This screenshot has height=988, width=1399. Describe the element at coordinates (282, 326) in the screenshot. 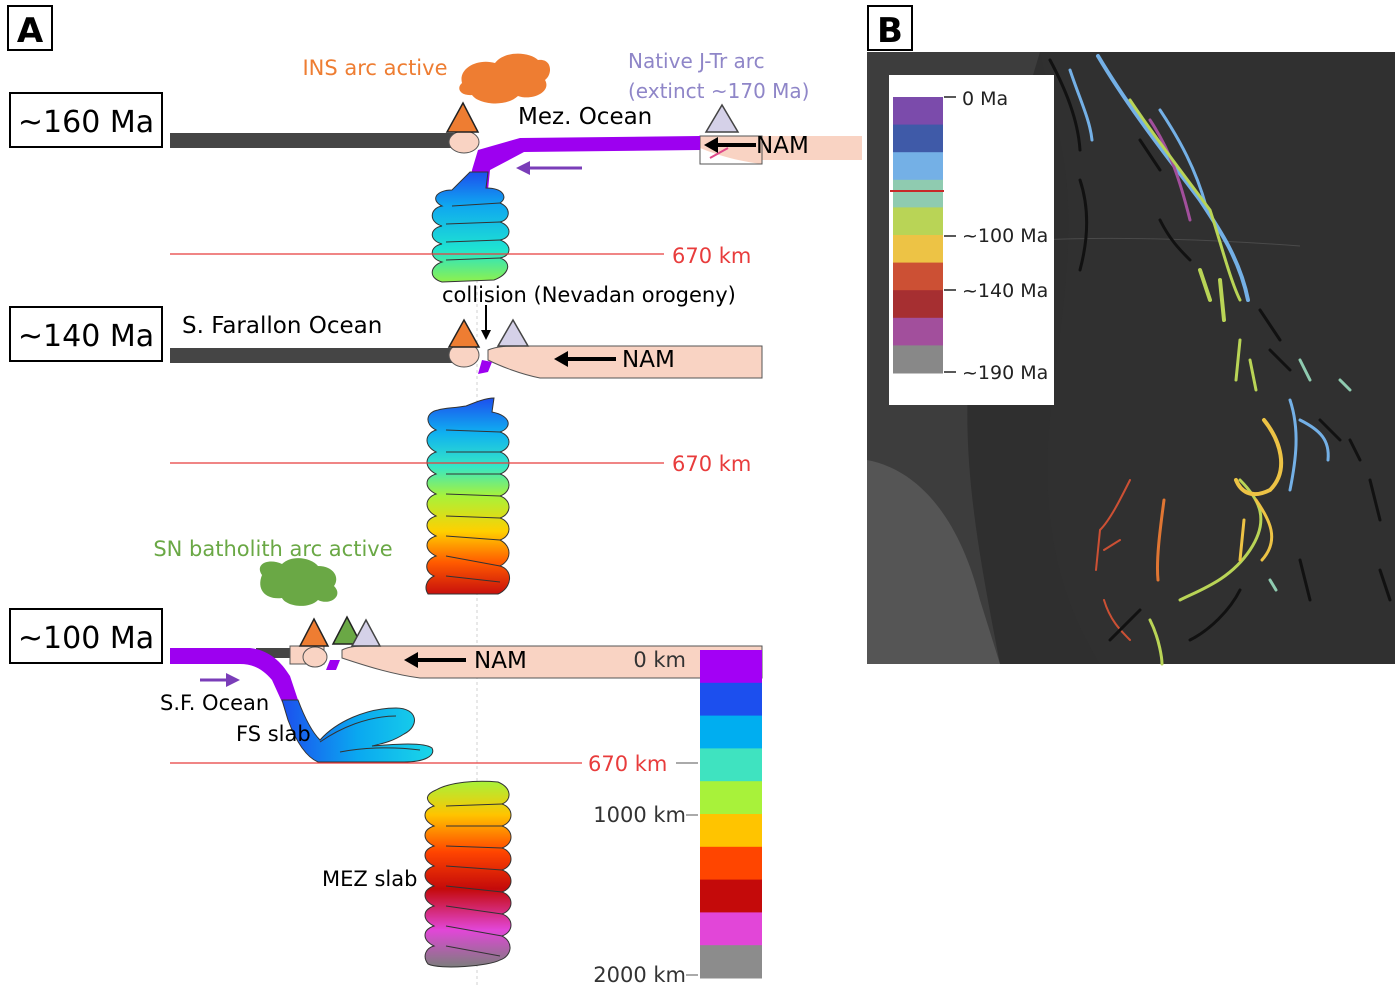

I see `sf-ocean-label: S. Farallon Ocean` at that location.